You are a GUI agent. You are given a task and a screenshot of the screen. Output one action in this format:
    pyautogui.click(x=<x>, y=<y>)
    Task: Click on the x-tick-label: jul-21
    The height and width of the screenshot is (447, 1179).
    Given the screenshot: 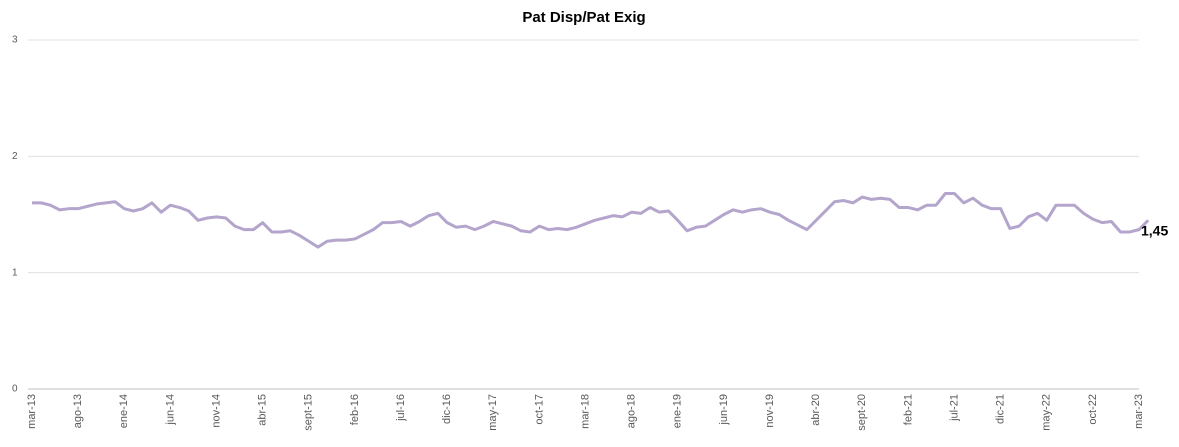 What is the action you would take?
    pyautogui.click(x=954, y=408)
    